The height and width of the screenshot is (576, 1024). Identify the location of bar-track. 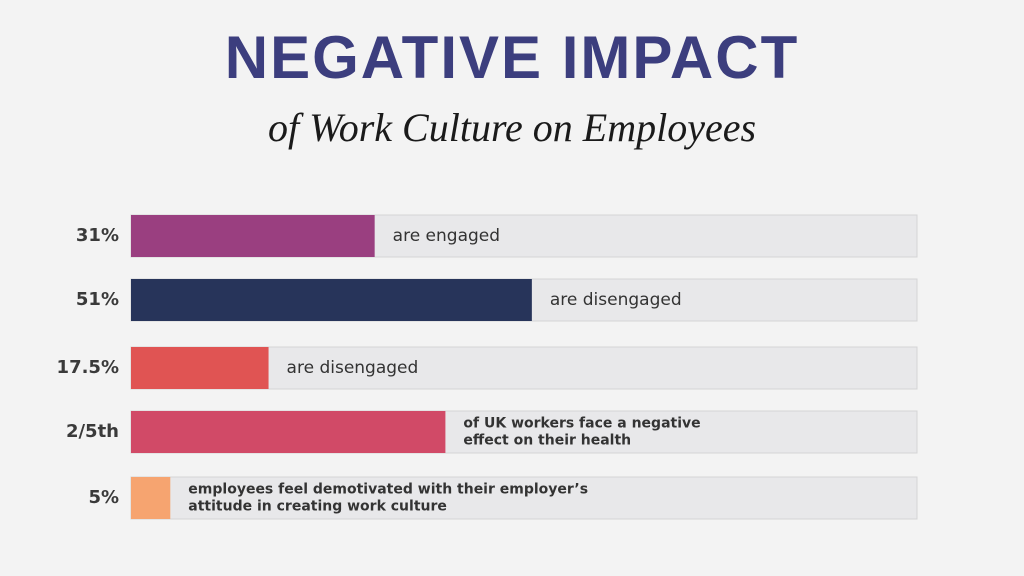
(524, 498).